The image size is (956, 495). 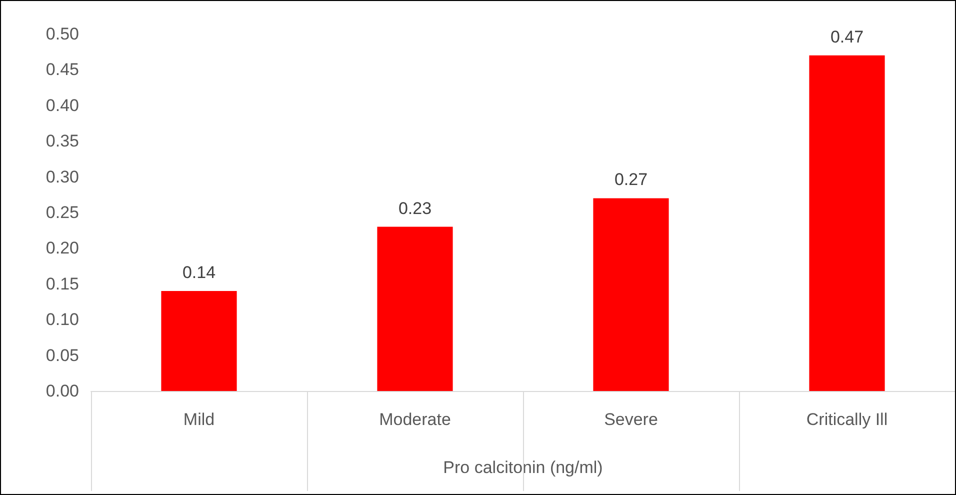 I want to click on x-axis-title: Pro calcitonin (ng/ml), so click(x=523, y=467).